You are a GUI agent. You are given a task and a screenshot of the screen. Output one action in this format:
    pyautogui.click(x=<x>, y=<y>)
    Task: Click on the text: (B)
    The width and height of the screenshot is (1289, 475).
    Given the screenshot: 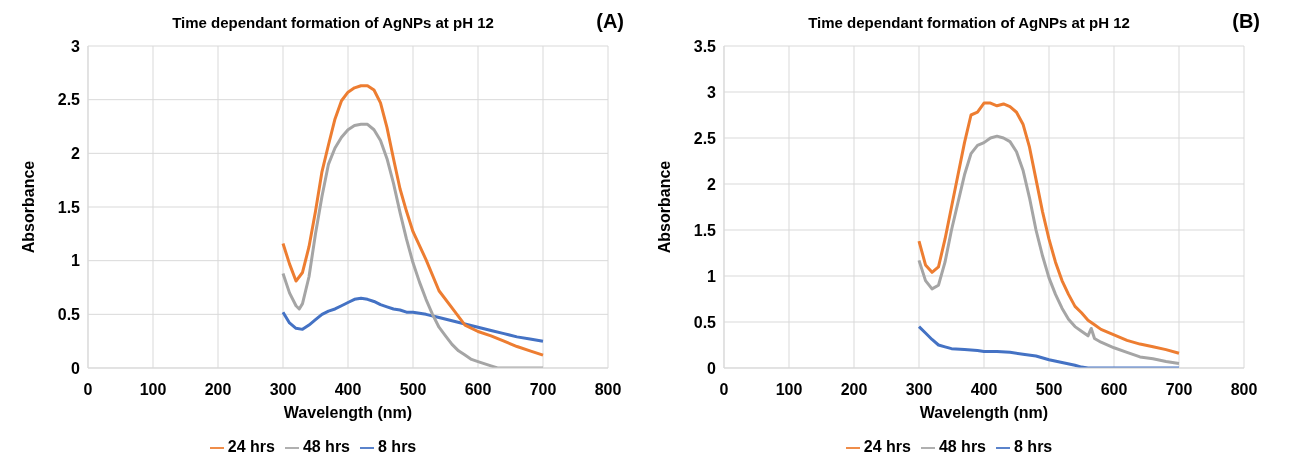 What is the action you would take?
    pyautogui.click(x=1246, y=21)
    